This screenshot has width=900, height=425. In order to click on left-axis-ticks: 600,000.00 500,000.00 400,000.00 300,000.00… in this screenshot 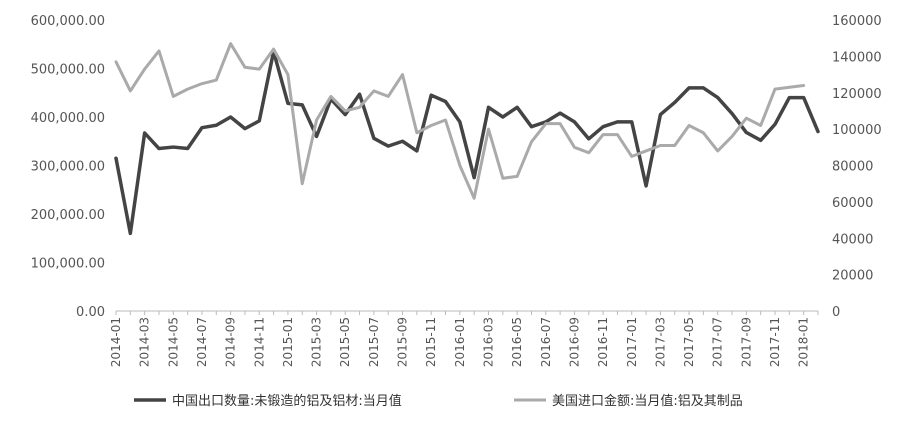, I will do `click(68, 167)`.